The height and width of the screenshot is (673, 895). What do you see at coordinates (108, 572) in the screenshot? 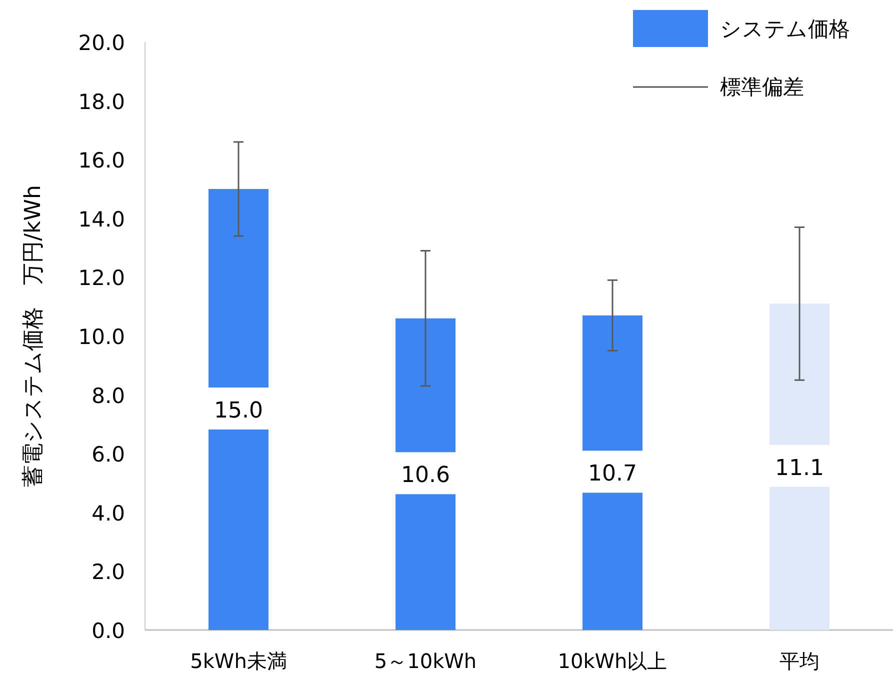
I see `y-tick-label: 2.0` at bounding box center [108, 572].